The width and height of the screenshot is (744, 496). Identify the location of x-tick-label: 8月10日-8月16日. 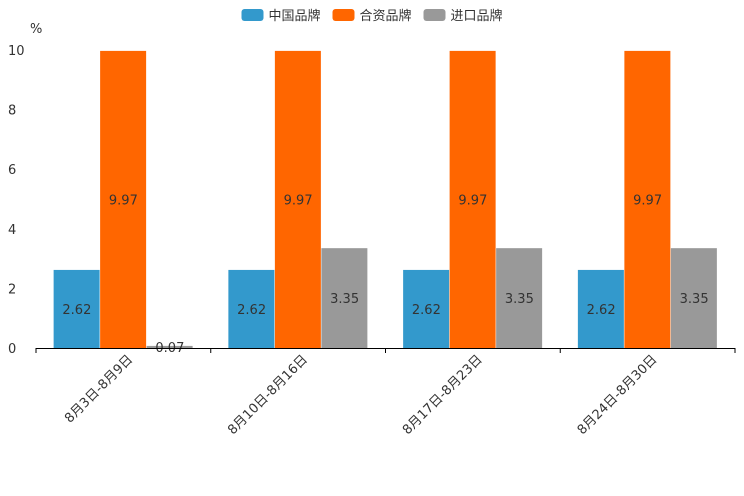
(268, 395).